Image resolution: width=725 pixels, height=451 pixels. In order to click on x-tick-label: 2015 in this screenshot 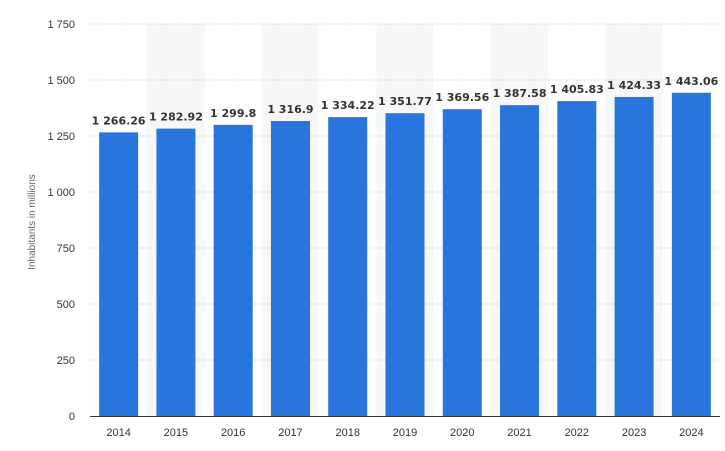, I will do `click(176, 433)`.